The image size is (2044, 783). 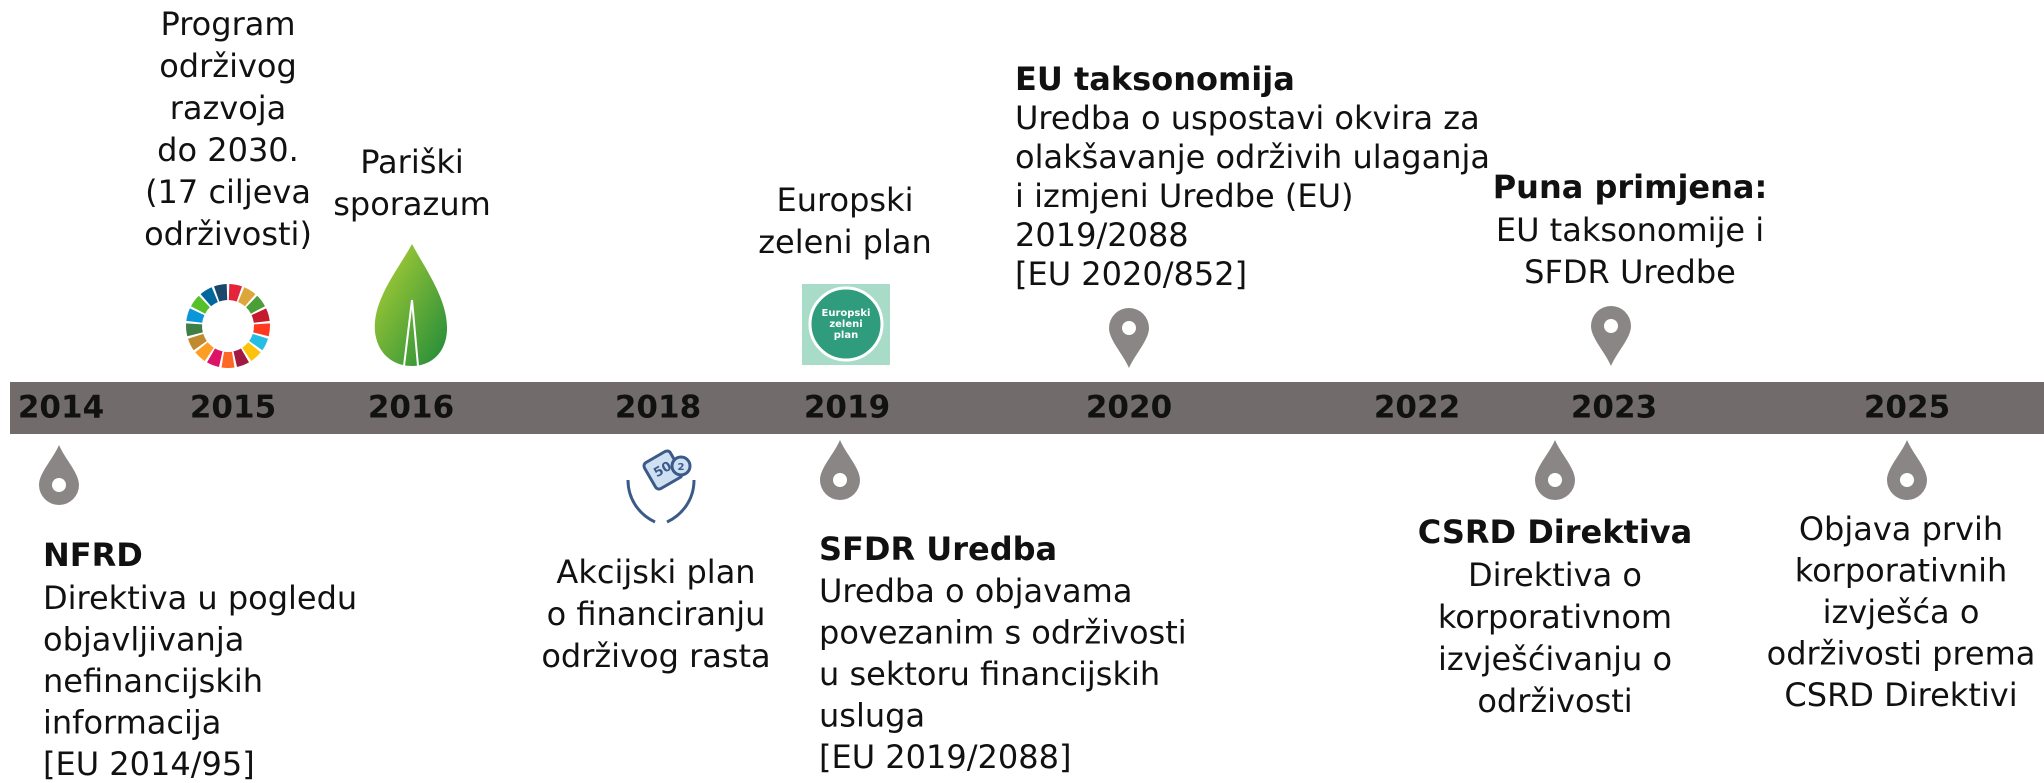 What do you see at coordinates (200, 598) in the screenshot?
I see `event-text: Direktiva u pogledu` at bounding box center [200, 598].